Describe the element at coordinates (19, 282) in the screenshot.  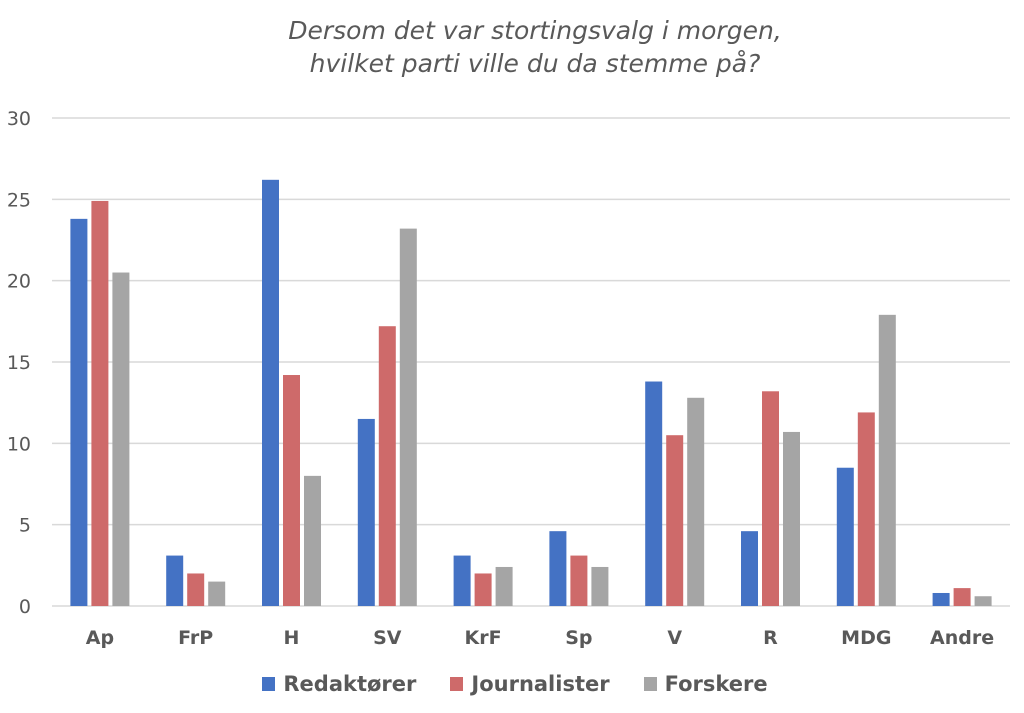
I see `y-tick-label: 20` at that location.